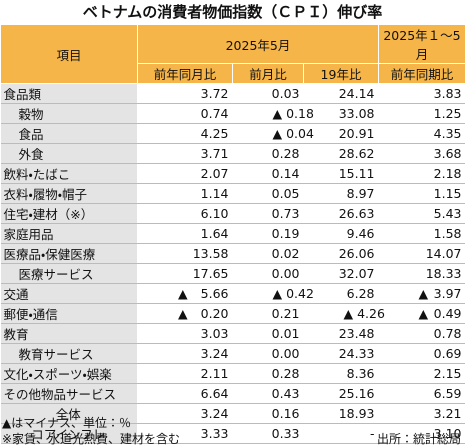 The height and width of the screenshot is (448, 465). What do you see at coordinates (268, 273) in the screenshot?
I see `value-cell: 0.00` at bounding box center [268, 273].